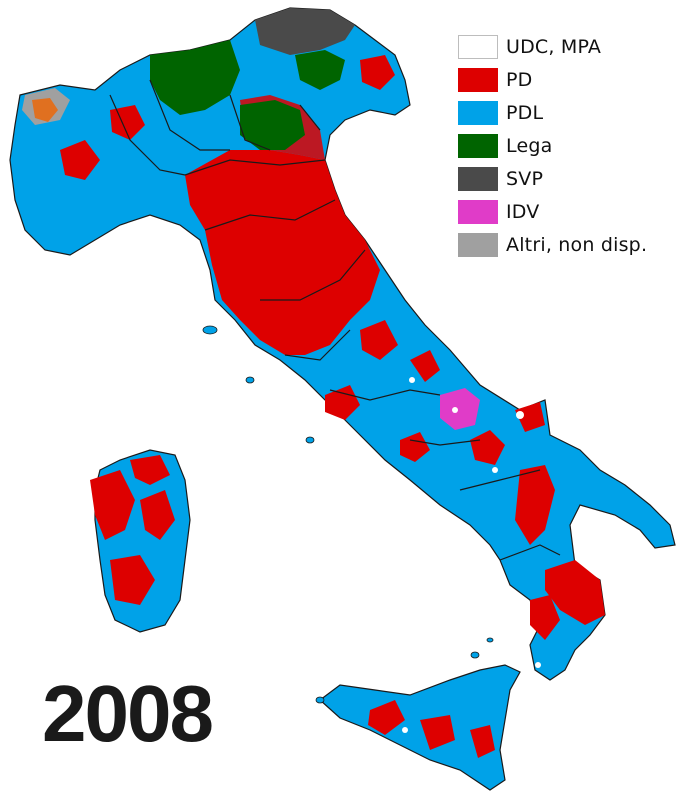  Describe the element at coordinates (478, 211) in the screenshot. I see `legend-swatch-idv` at that location.